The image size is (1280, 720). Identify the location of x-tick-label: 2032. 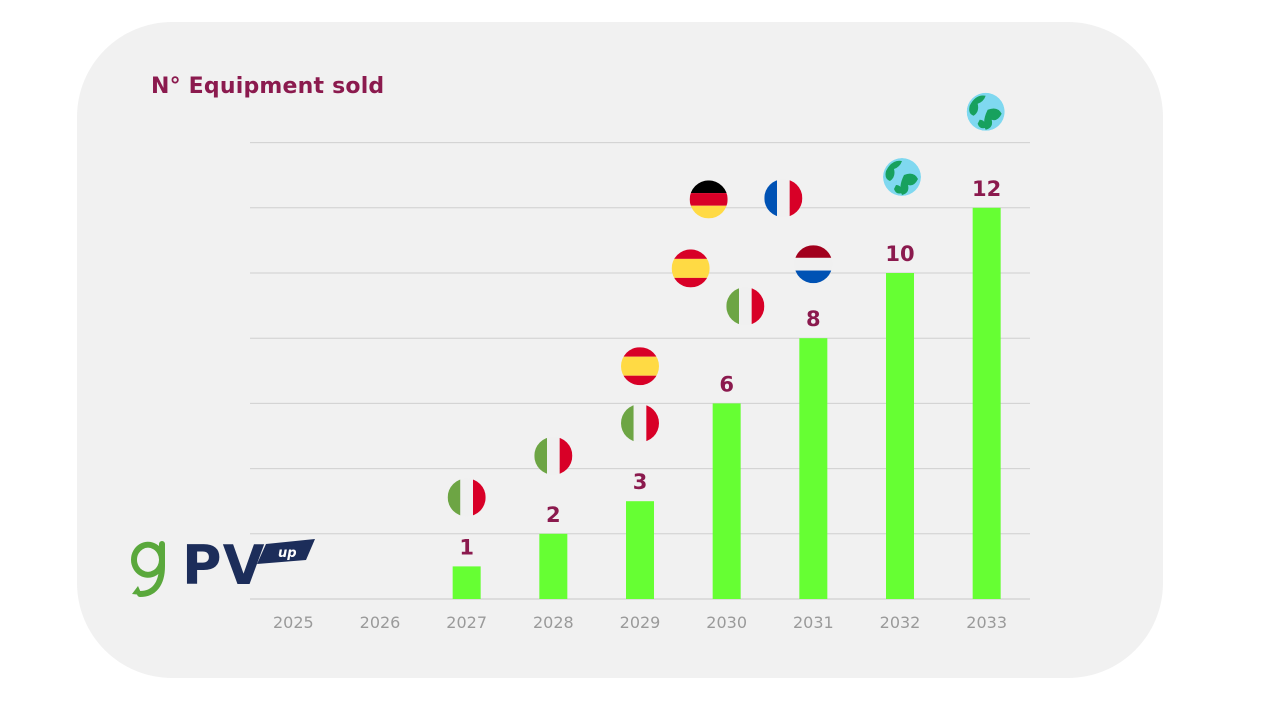
(900, 622).